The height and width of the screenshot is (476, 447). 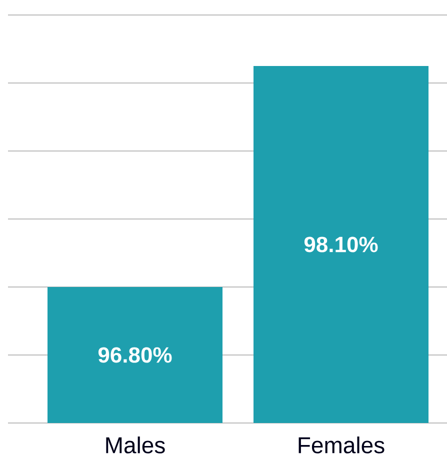 I want to click on data-label: 96.80%, so click(x=135, y=355).